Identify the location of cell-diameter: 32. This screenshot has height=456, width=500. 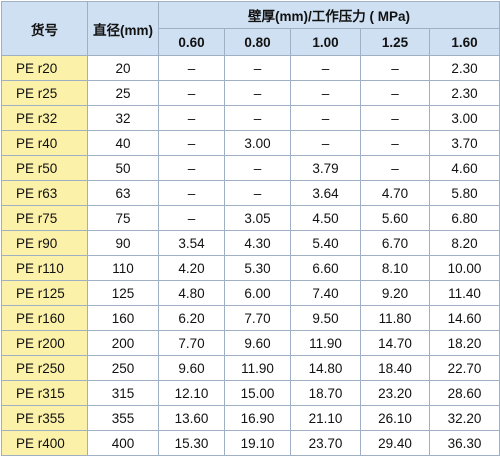
(123, 118).